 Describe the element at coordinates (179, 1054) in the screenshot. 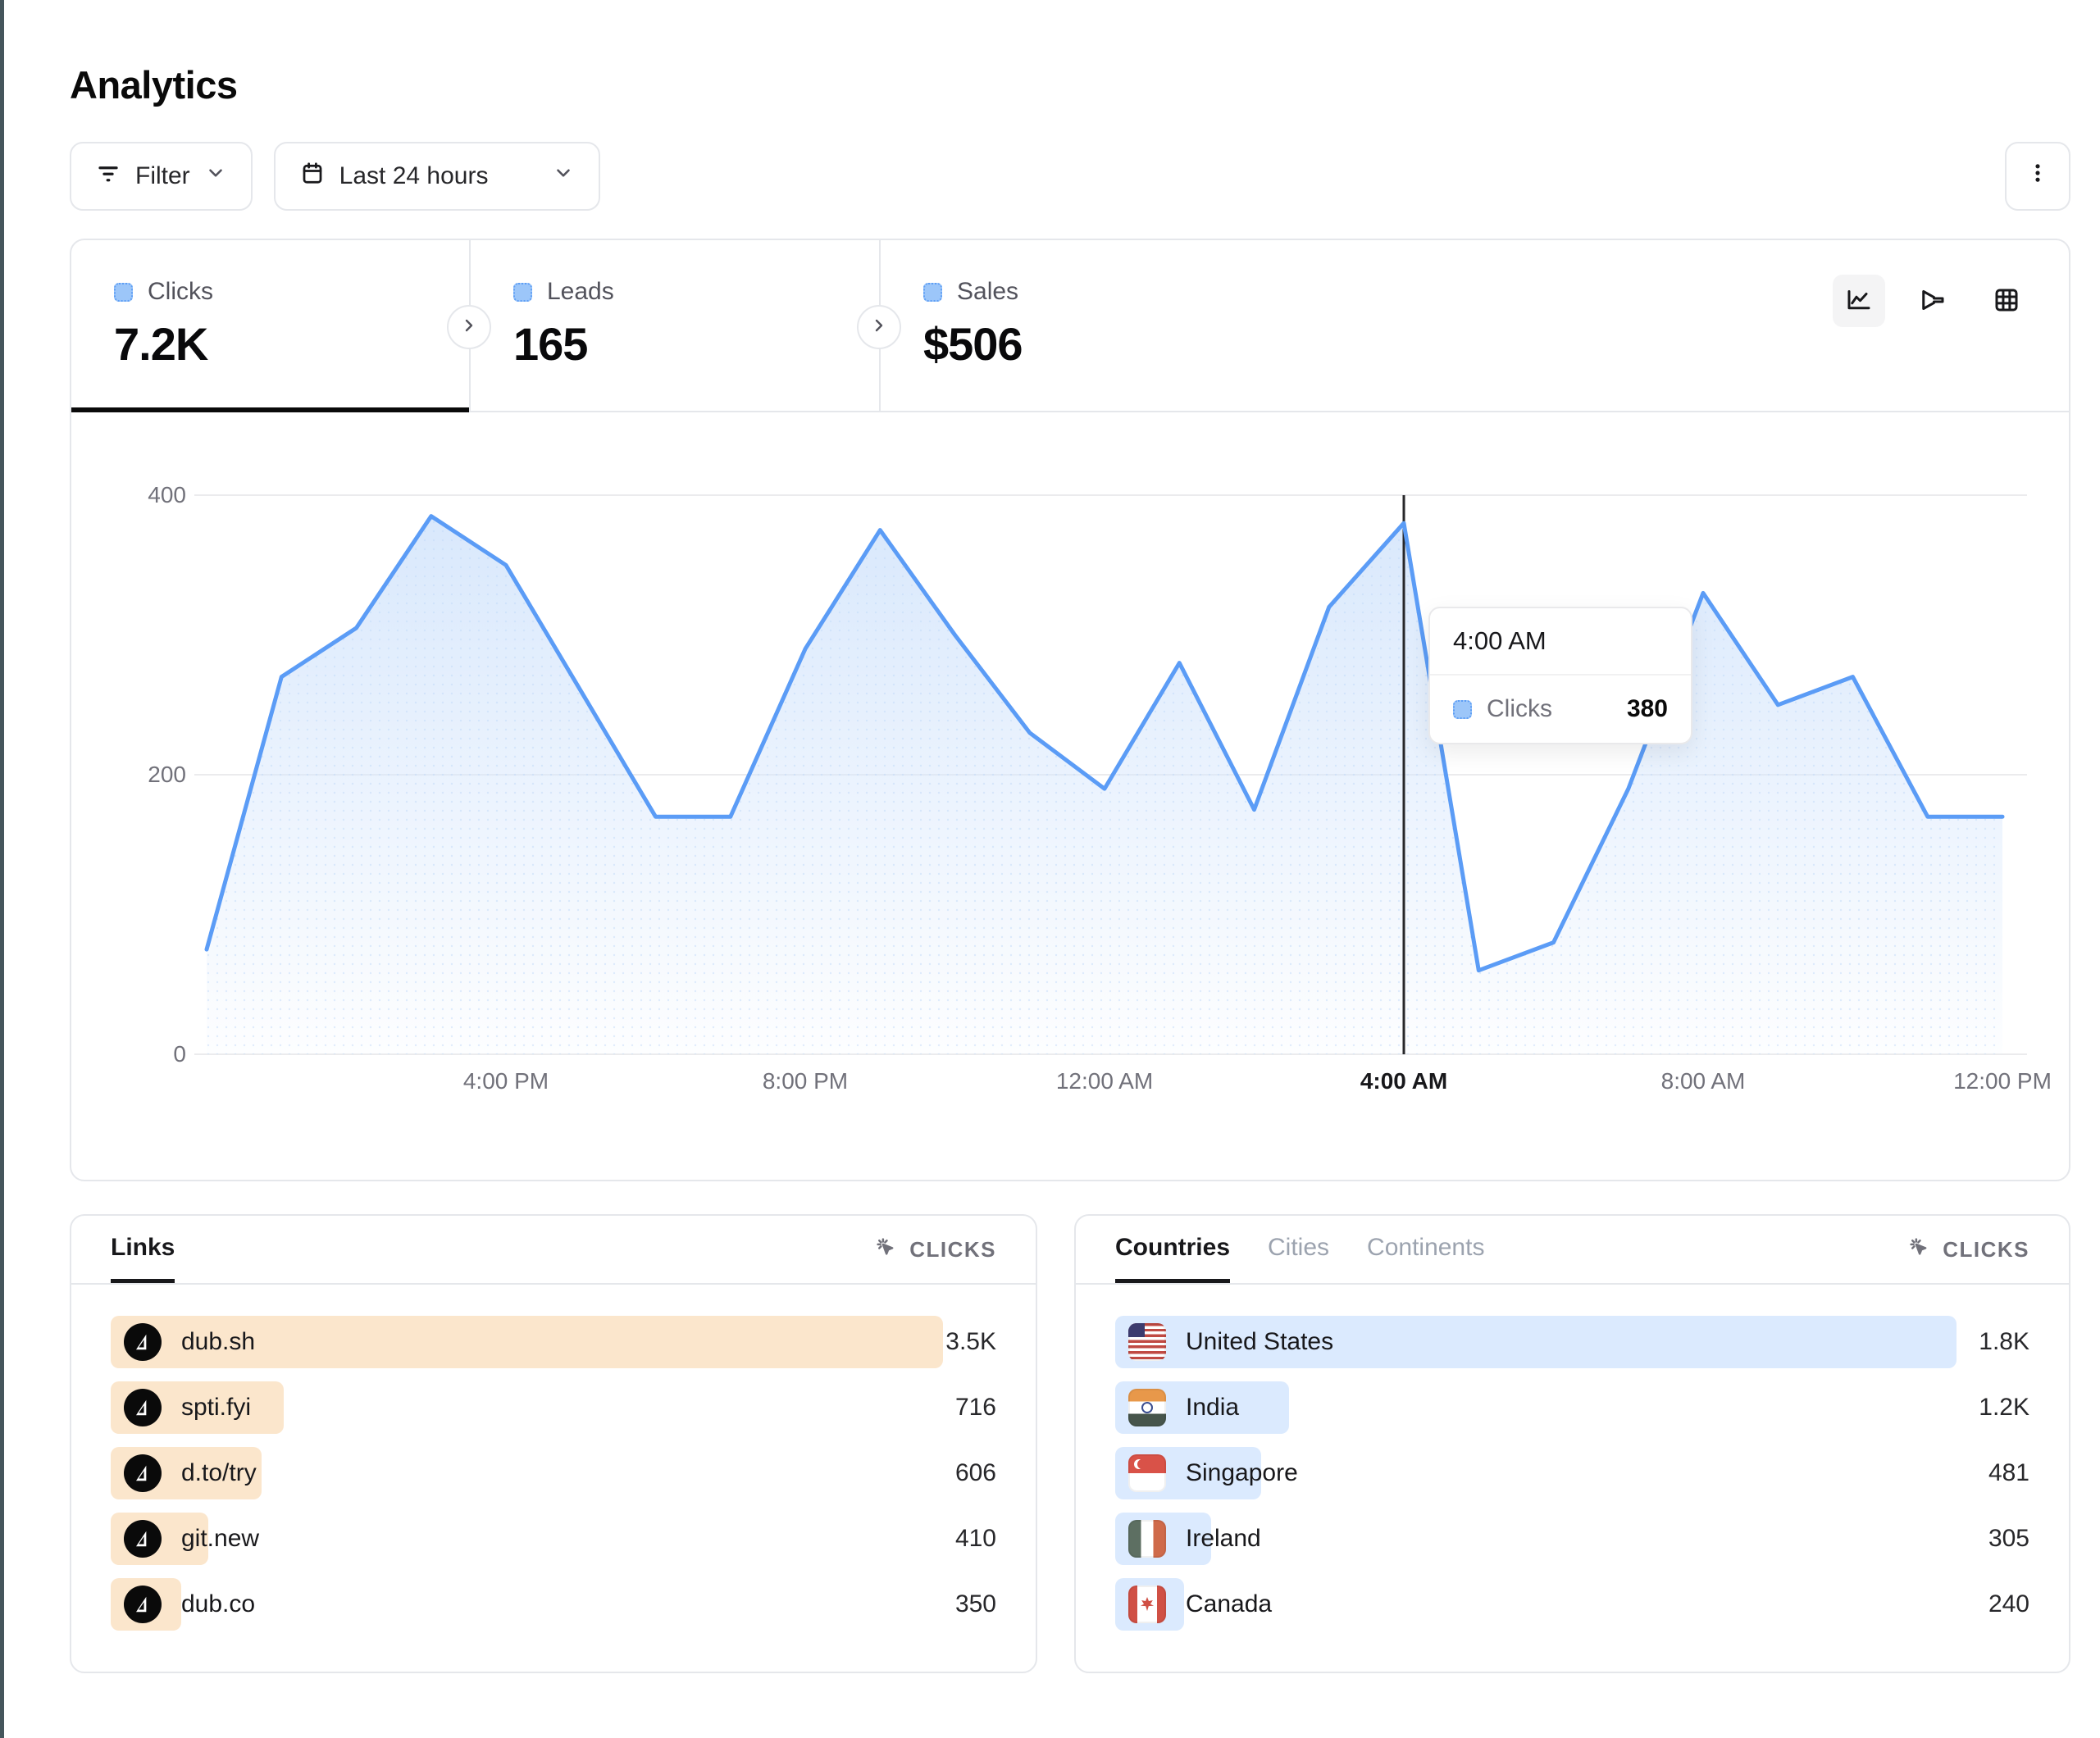

I see `y-axis-label: 0` at that location.